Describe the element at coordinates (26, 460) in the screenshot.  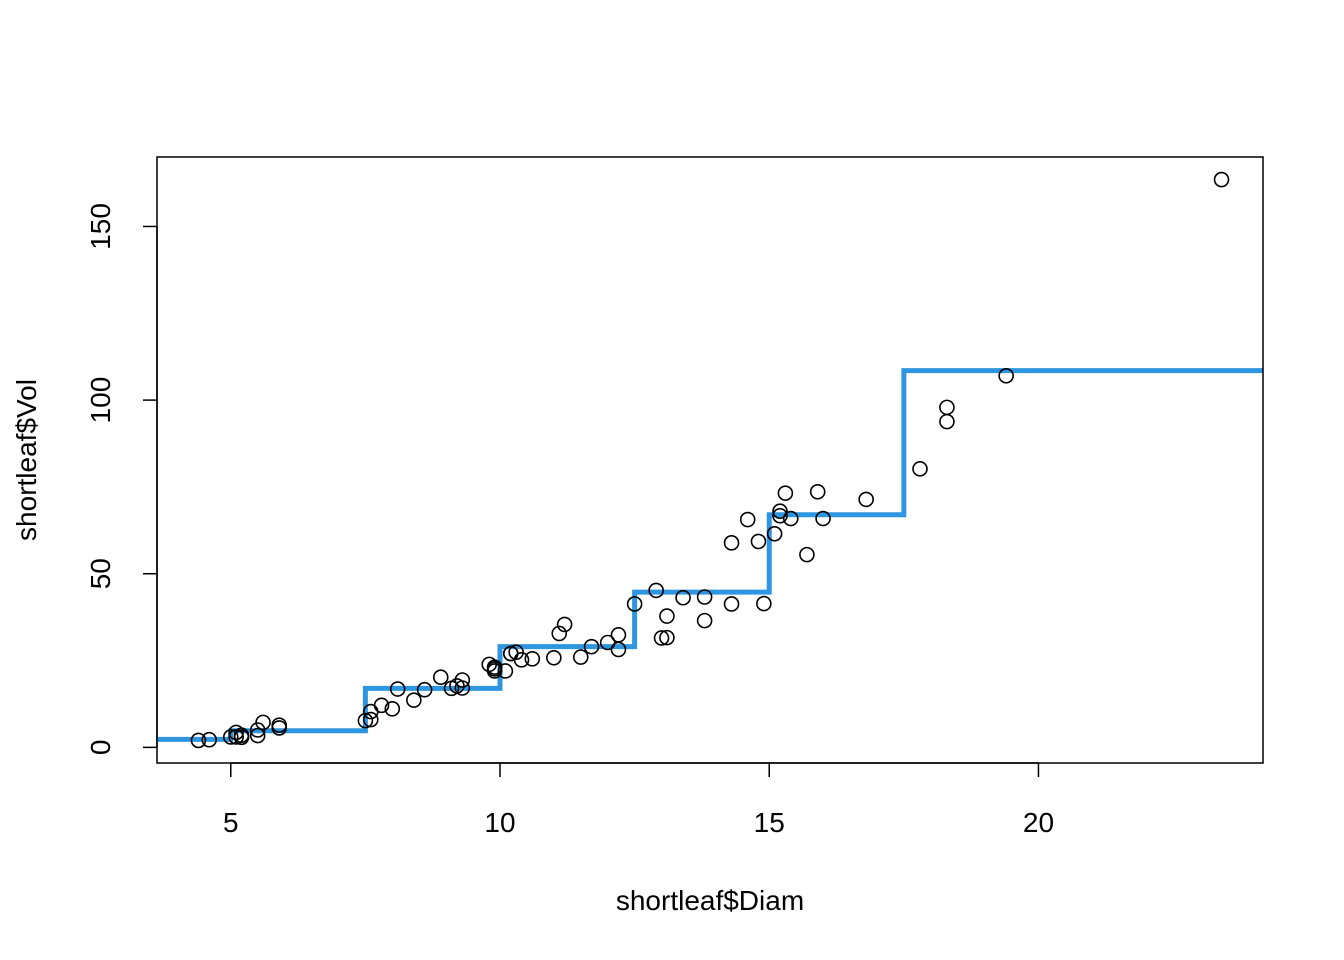
I see `y-axis-label: shortleaf$Vol` at that location.